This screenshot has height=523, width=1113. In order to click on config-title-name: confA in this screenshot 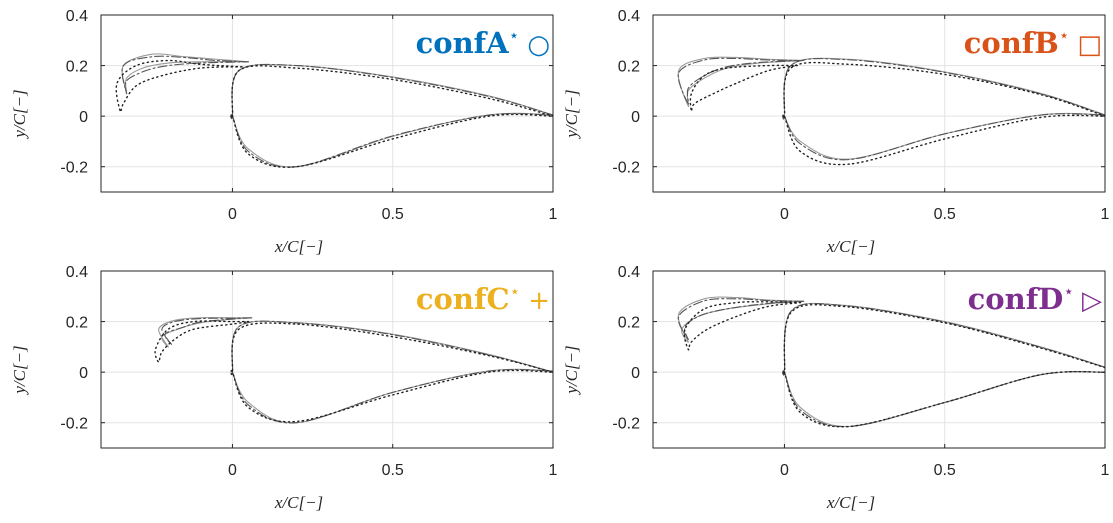, I will do `click(463, 43)`.